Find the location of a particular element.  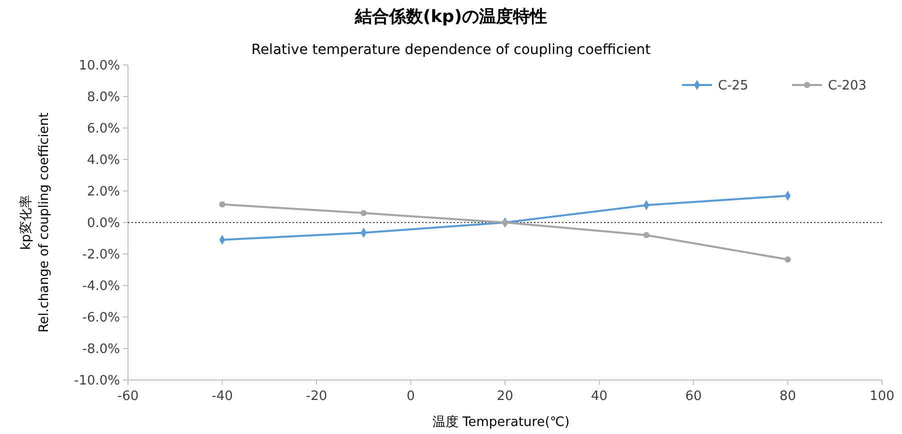

y-tick-label: -4.0% is located at coordinates (101, 286).